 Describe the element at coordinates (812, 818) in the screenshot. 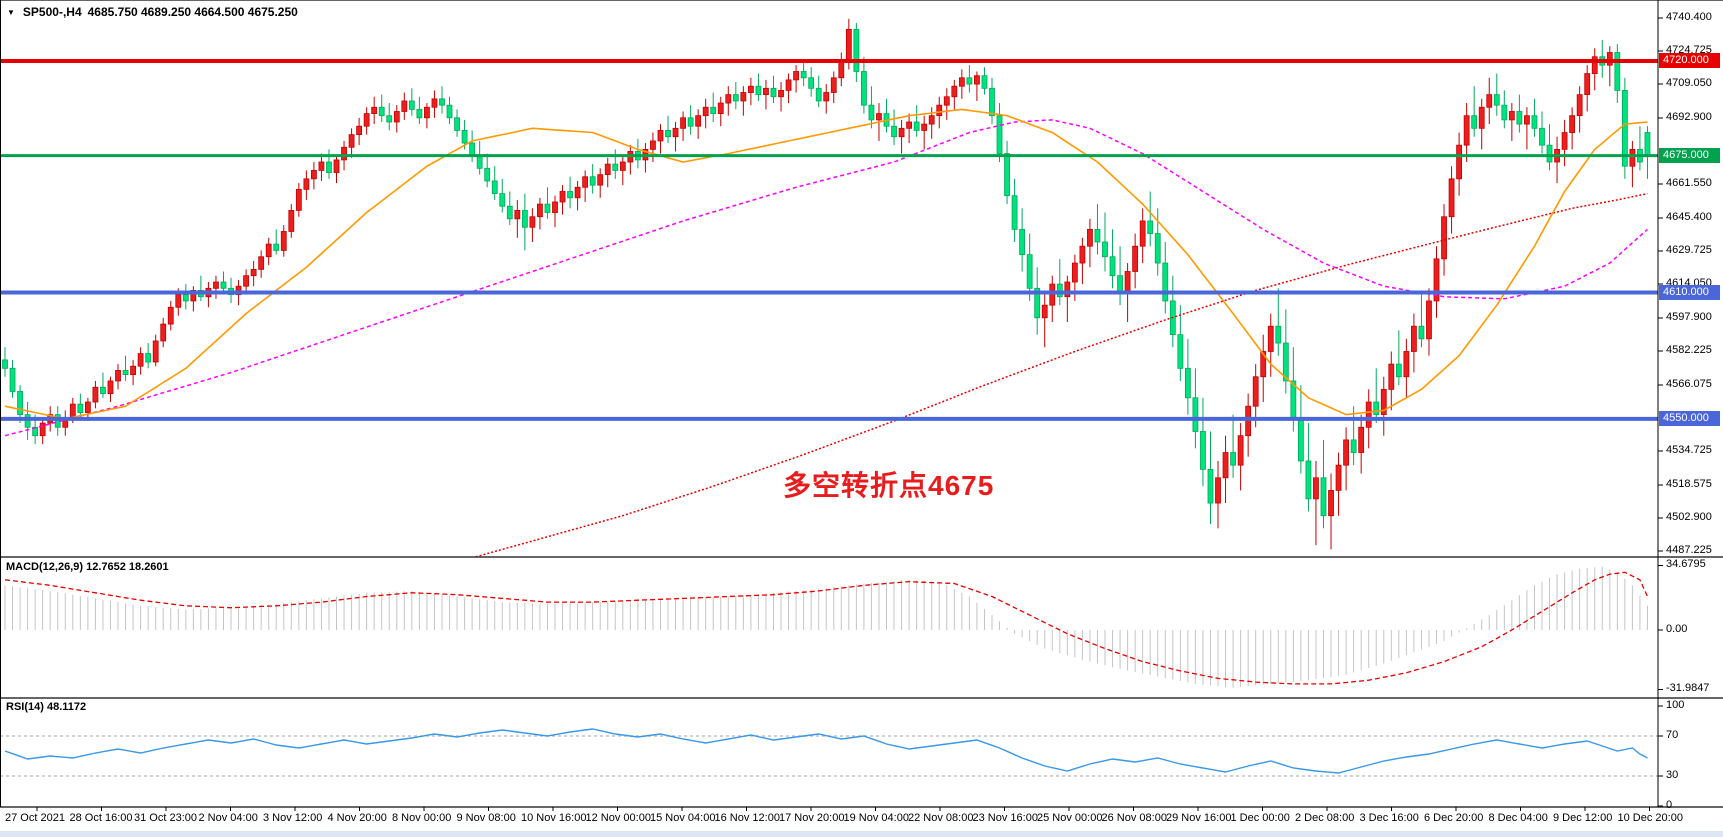

I see `time-tick-label: 17 Nov 20:00` at that location.